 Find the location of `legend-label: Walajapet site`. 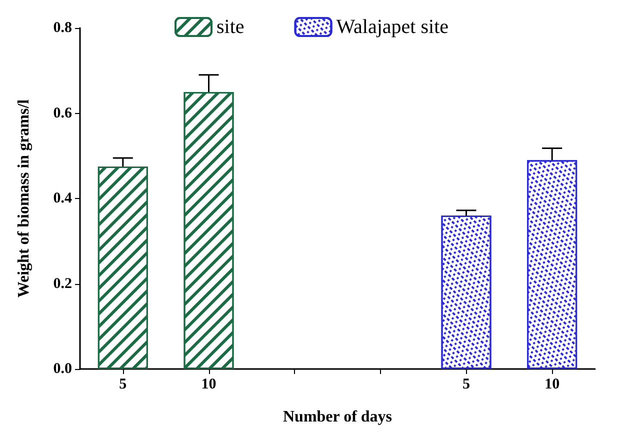

legend-label: Walajapet site is located at coordinates (392, 27).